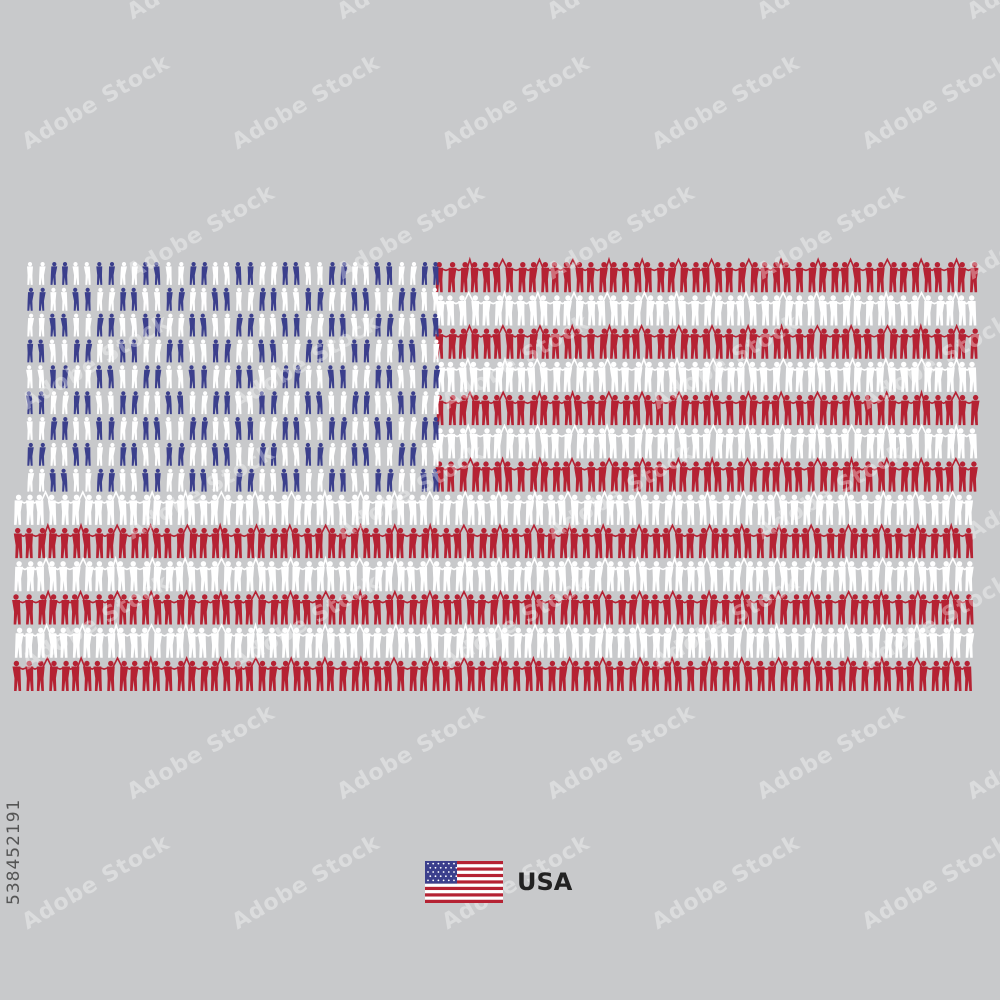 The height and width of the screenshot is (1000, 1000). Describe the element at coordinates (545, 882) in the screenshot. I see `country-label: USA` at that location.